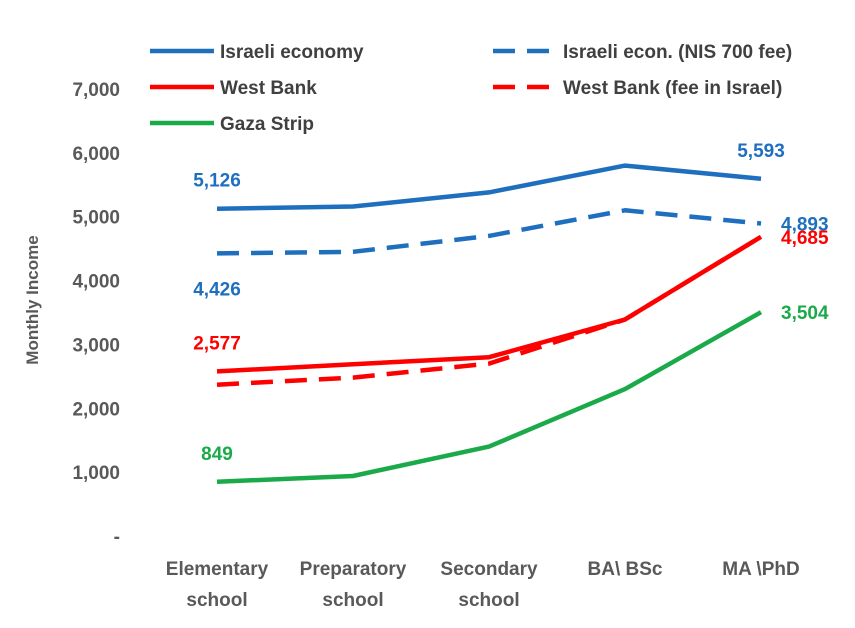 The width and height of the screenshot is (855, 628). I want to click on data-label: 2,577, so click(217, 343).